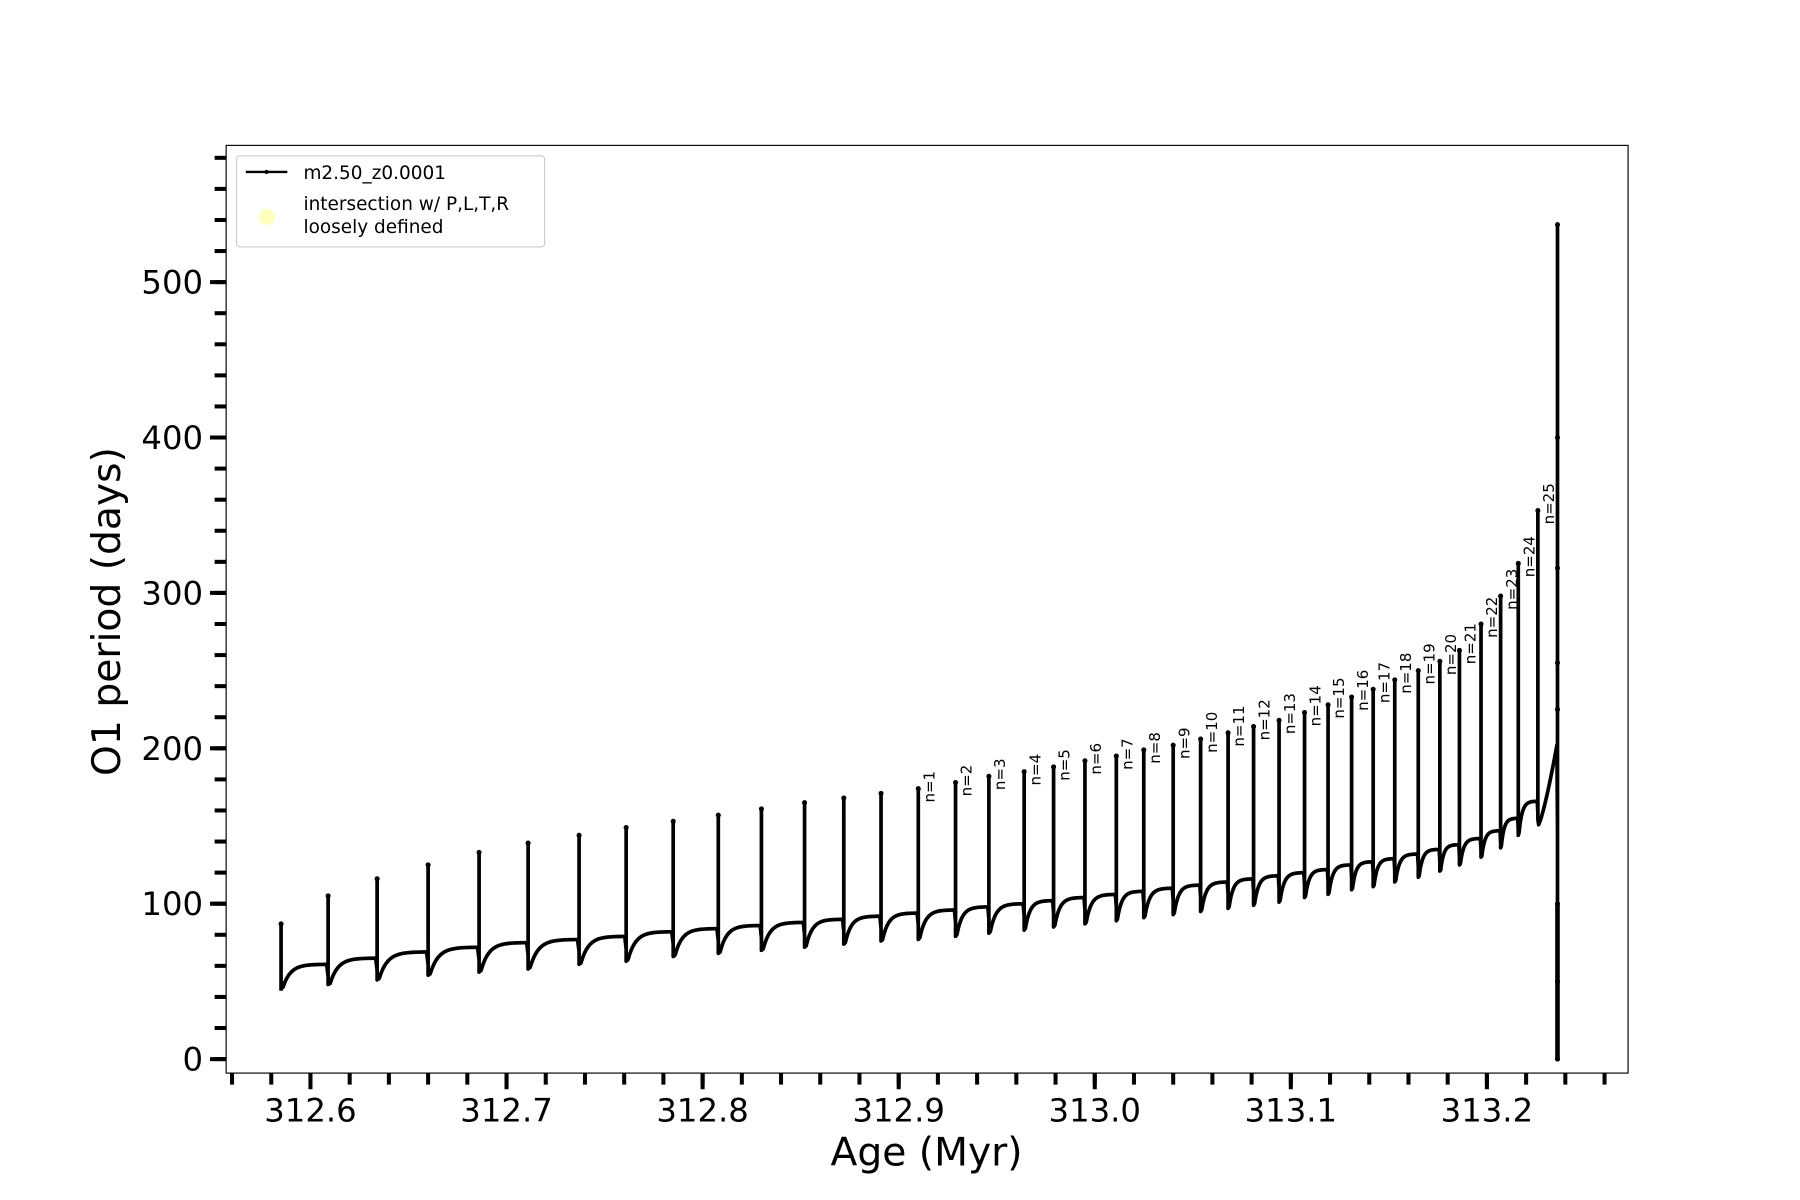  What do you see at coordinates (1095, 1111) in the screenshot?
I see `x-tick-label: 313.0` at bounding box center [1095, 1111].